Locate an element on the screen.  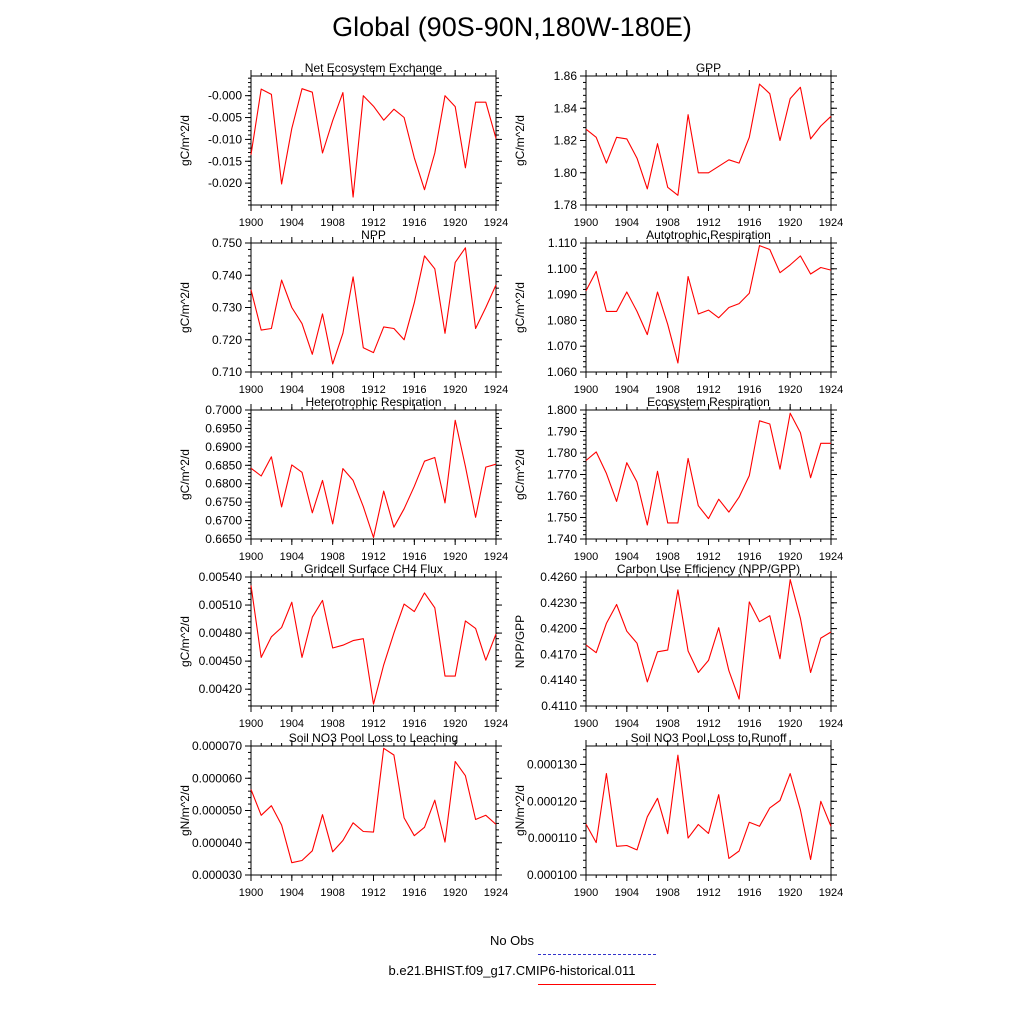
y-tick-label: 0.000050 is located at coordinates (217, 811).